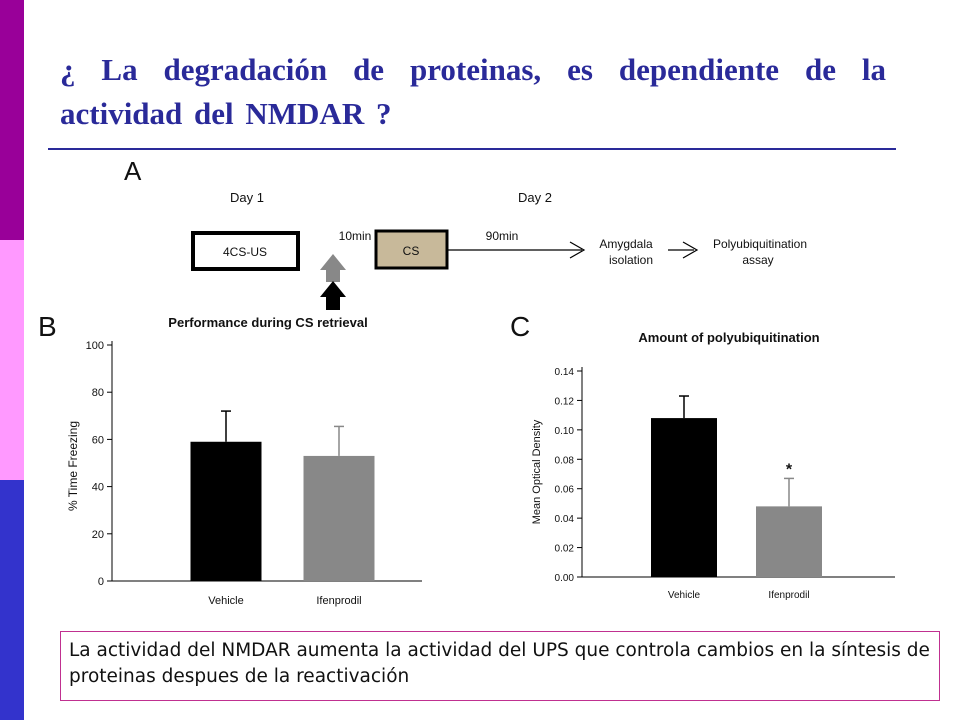  Describe the element at coordinates (728, 337) in the screenshot. I see `chart-title: Amount of polyubiquitination` at that location.